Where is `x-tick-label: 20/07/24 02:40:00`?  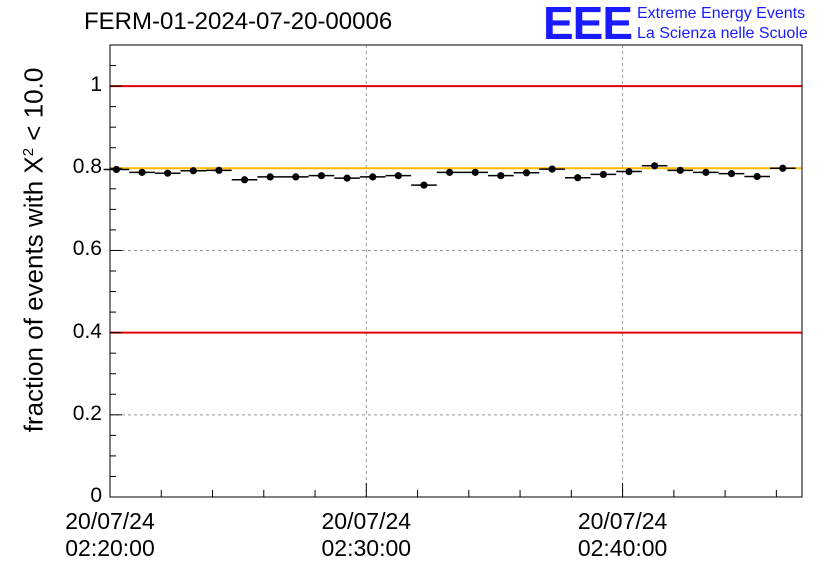 x-tick-label: 20/07/24 02:40:00 is located at coordinates (623, 535).